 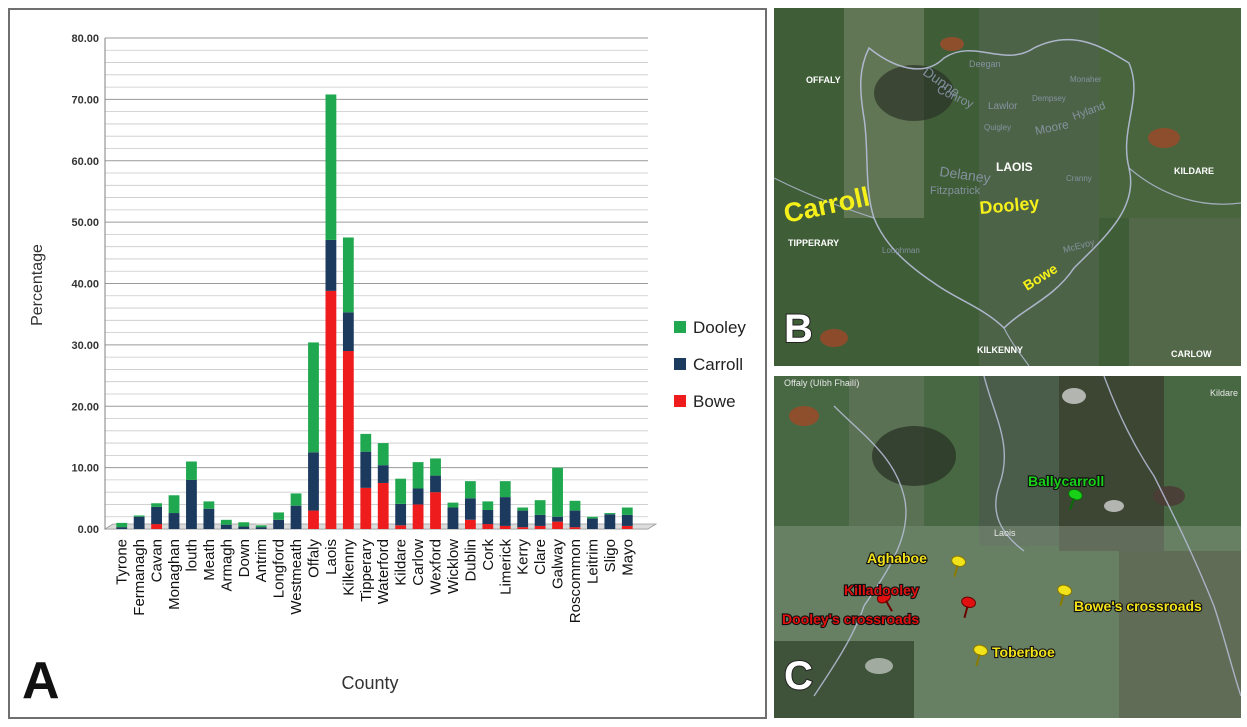 I want to click on x-tick-label: Wexford, so click(x=436, y=567).